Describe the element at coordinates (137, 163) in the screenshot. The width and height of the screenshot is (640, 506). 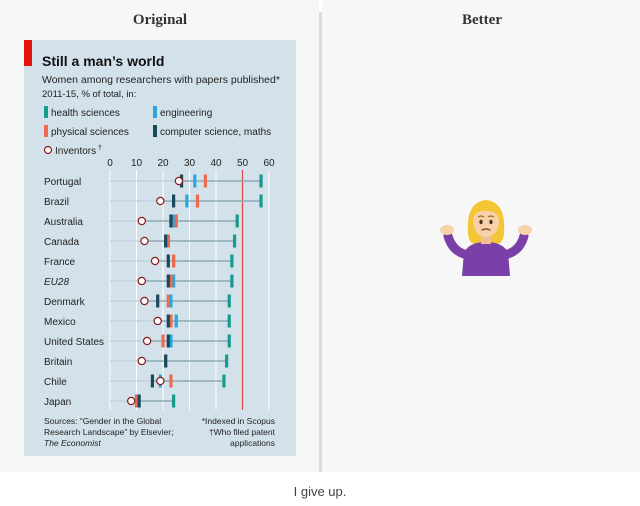
I see `x-tick-label-10: 10` at that location.